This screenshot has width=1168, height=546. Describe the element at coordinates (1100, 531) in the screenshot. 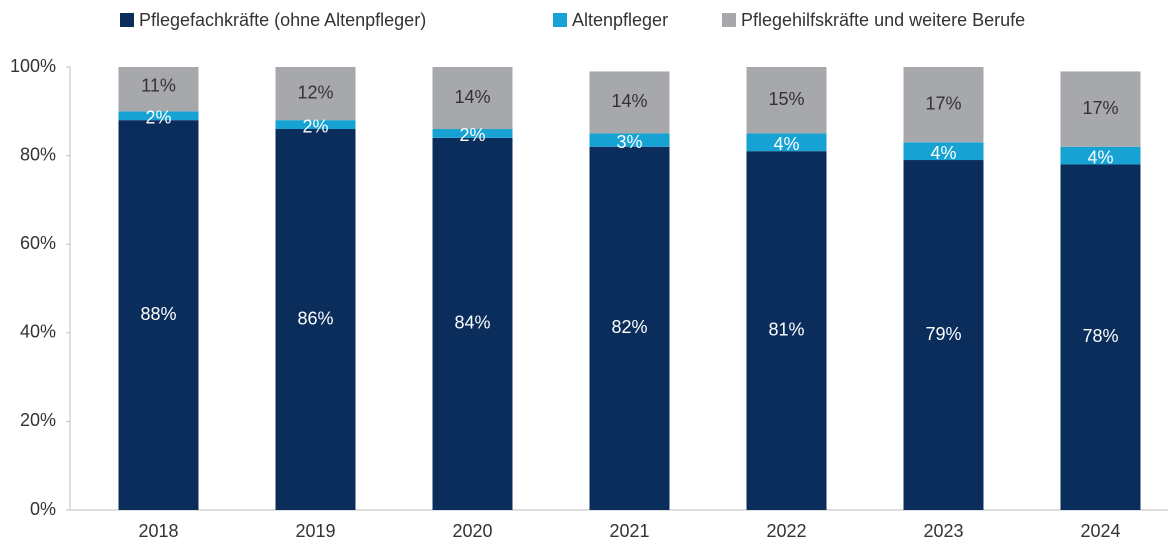

I see `x-tick-label: 2024` at that location.